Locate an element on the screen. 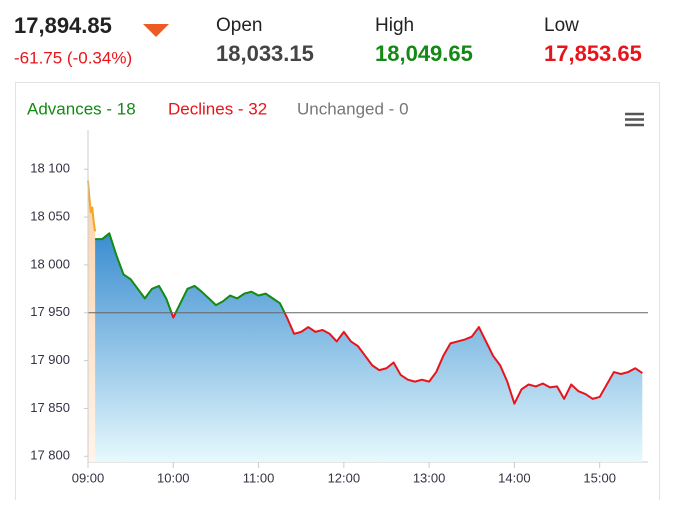 The image size is (690, 505). y-tick-label: 18 000 is located at coordinates (50, 263).